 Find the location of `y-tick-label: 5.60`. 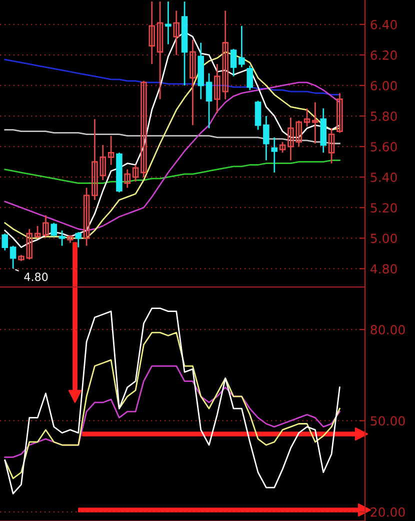

y-tick-label: 5.60 is located at coordinates (383, 147).